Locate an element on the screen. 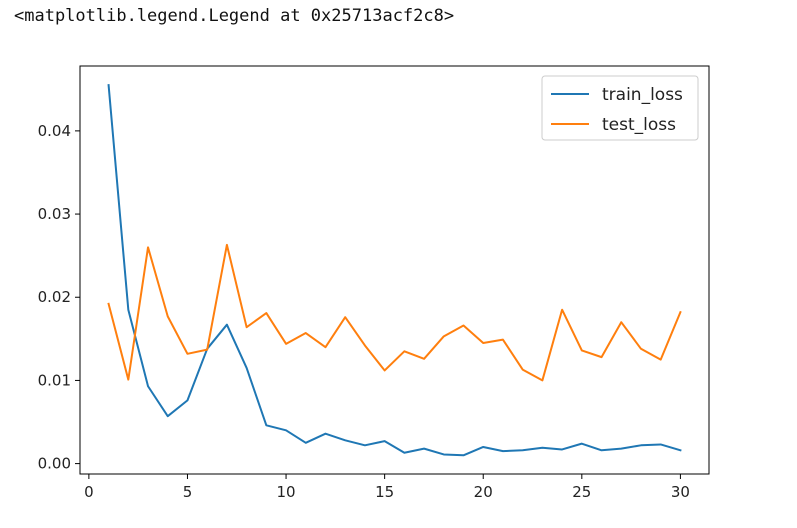 This screenshot has width=797, height=528. legend-label-test-loss: test_loss is located at coordinates (639, 125).